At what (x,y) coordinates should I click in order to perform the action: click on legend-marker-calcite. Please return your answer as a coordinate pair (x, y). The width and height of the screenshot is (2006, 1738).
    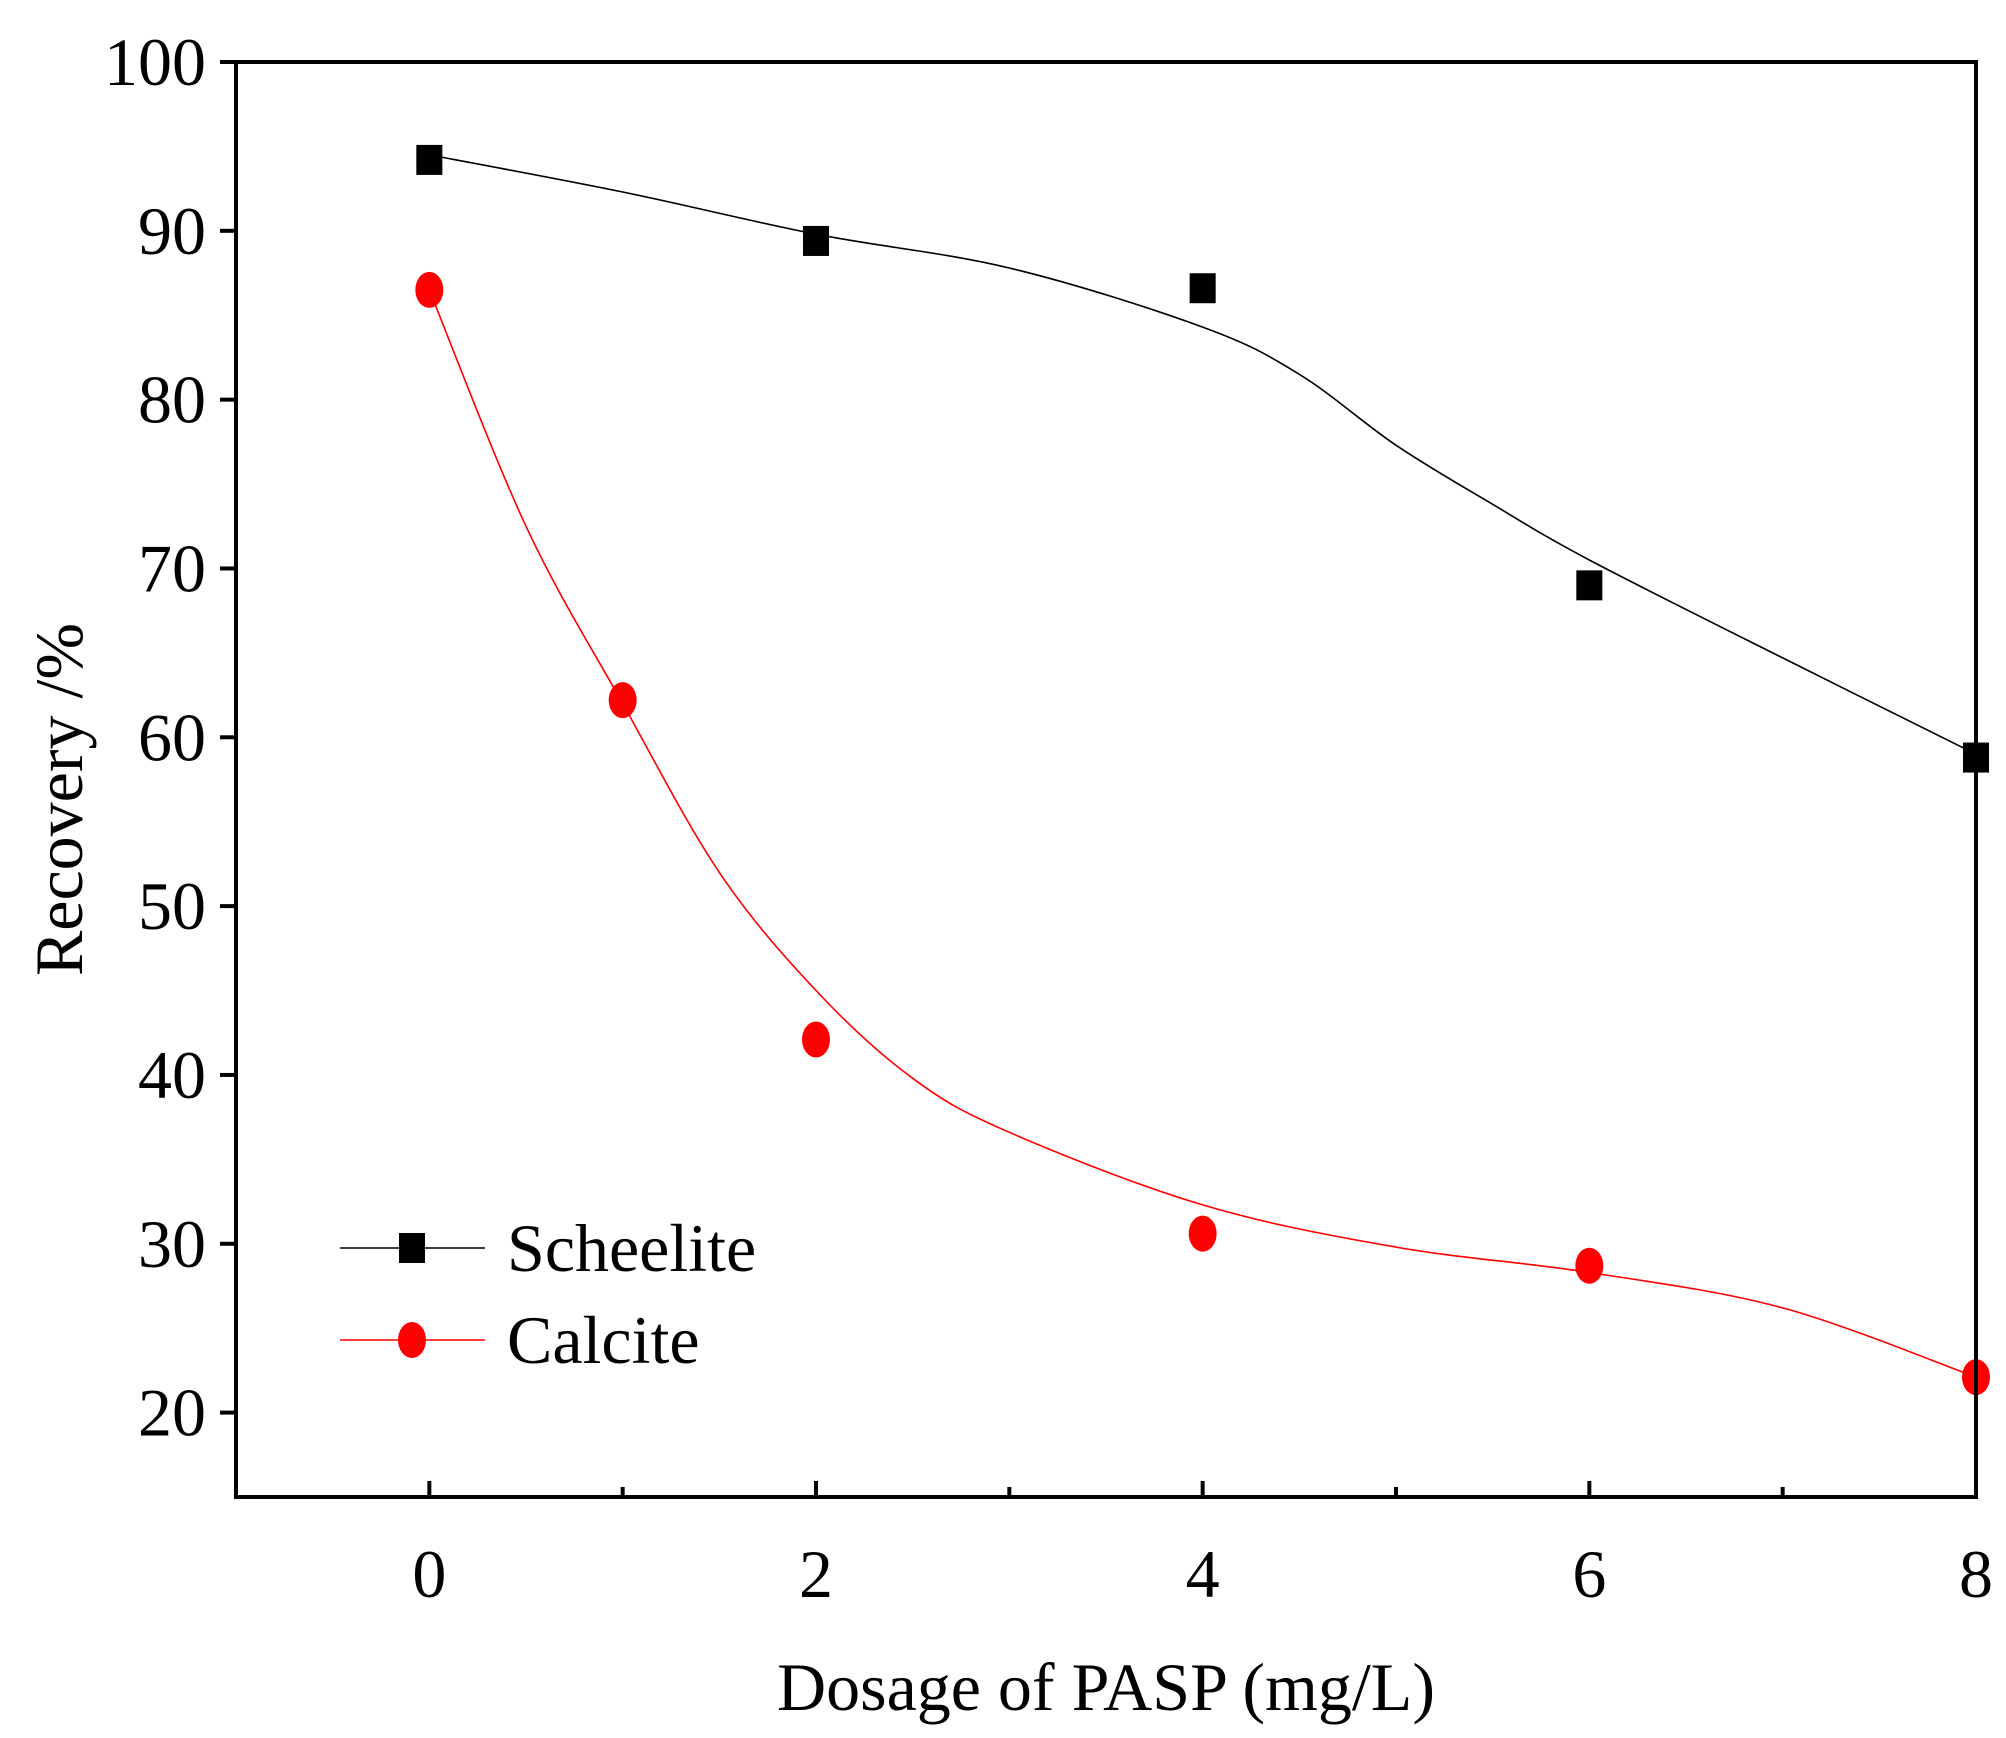
    Looking at the image, I should click on (412, 1340).